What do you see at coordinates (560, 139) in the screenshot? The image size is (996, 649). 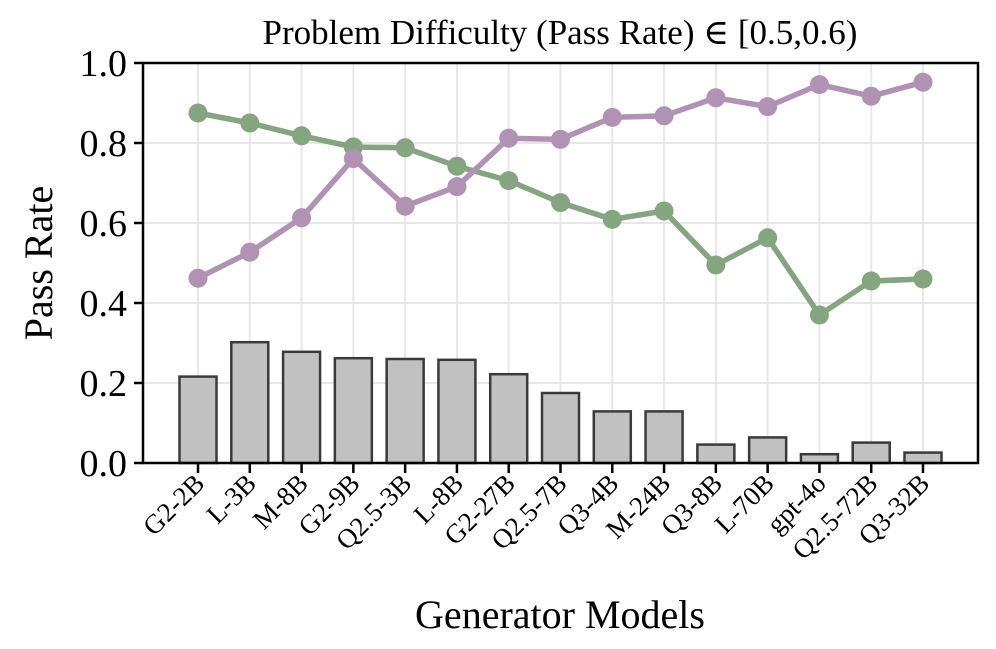 I see `purple-line-marker-Q2.5-7B` at bounding box center [560, 139].